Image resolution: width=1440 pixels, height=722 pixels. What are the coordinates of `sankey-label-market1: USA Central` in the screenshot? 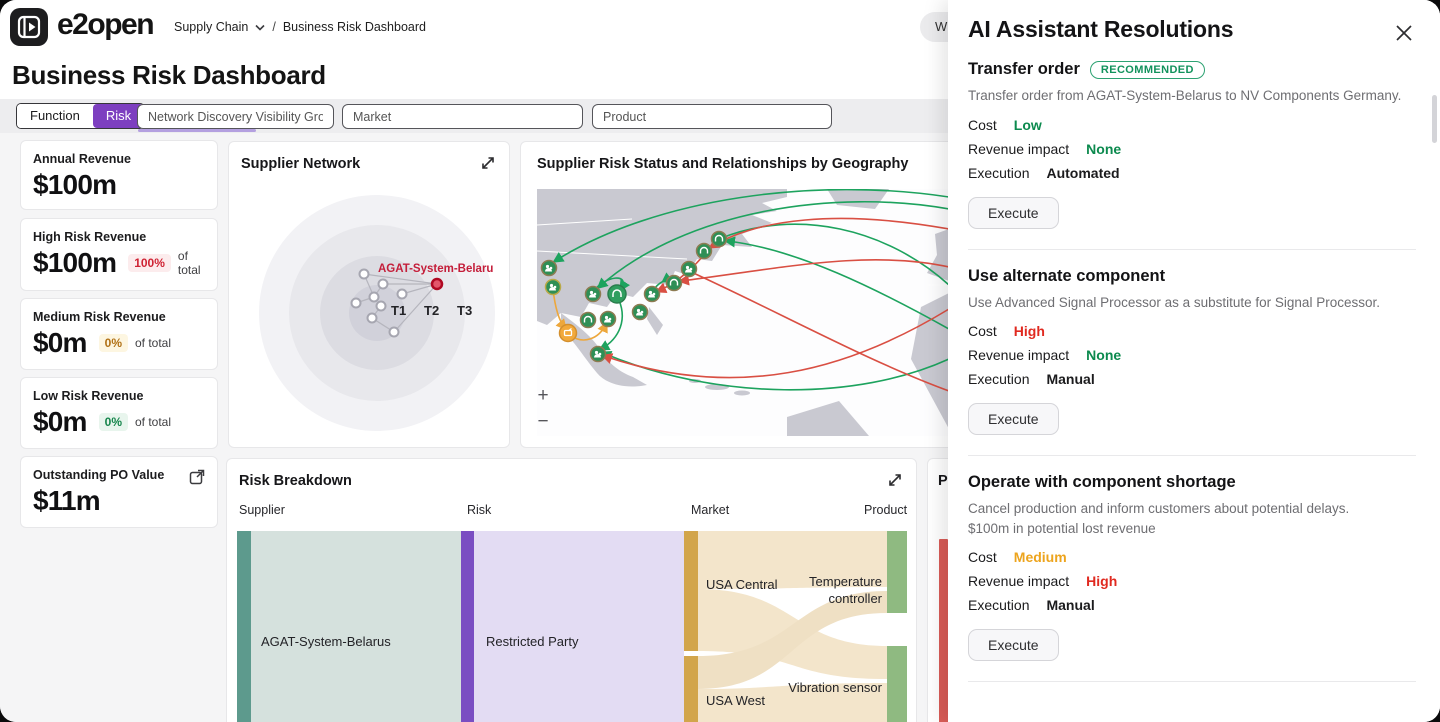 It's located at (742, 584).